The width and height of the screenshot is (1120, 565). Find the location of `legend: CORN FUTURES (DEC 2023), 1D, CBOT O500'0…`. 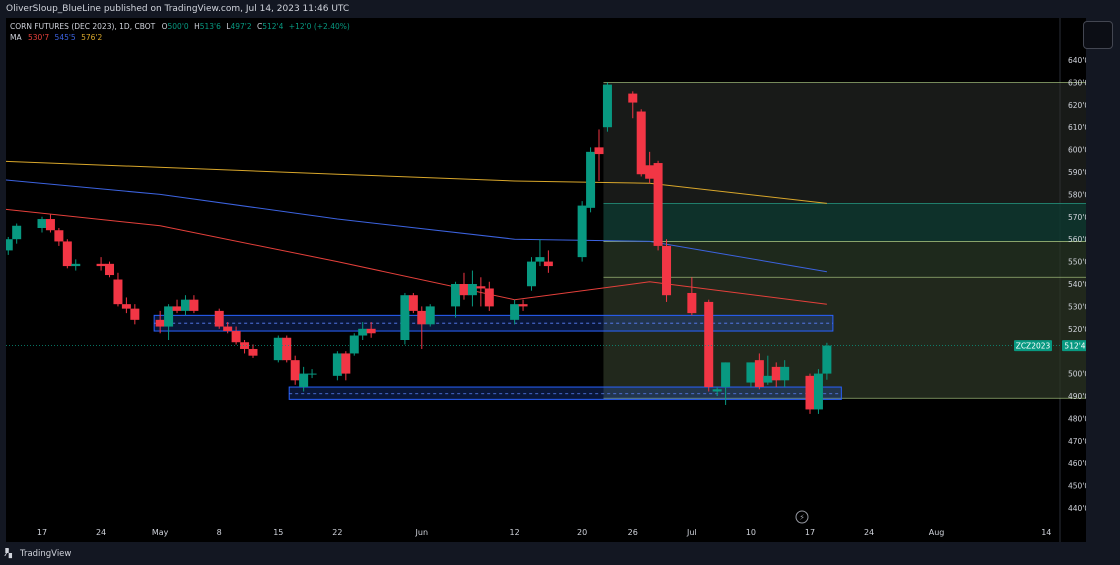

legend: CORN FUTURES (DEC 2023), 1D, CBOT O500'0… is located at coordinates (180, 32).